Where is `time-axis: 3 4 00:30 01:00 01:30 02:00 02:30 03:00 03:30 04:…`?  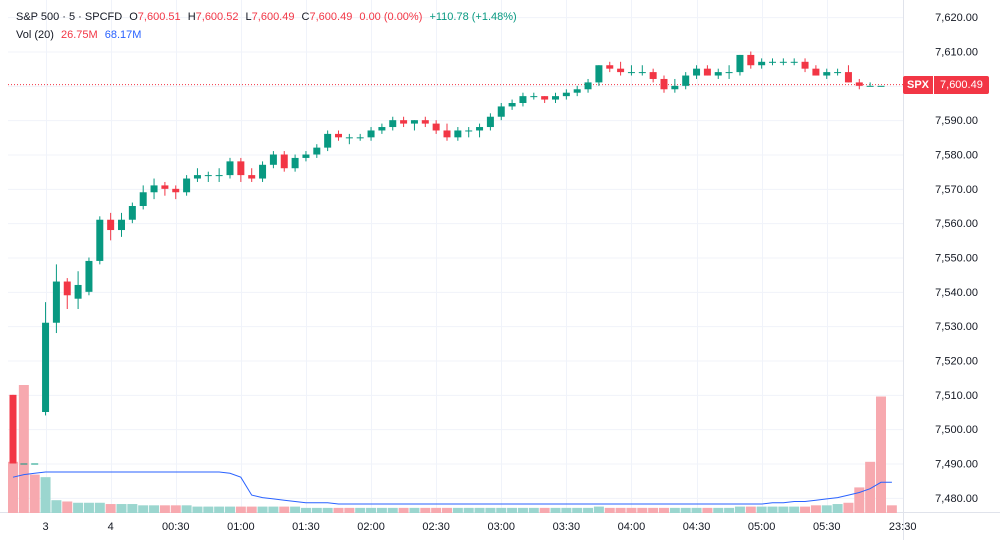 time-axis: 3 4 00:30 01:00 01:30 02:00 02:30 03:00 03:30 04:… is located at coordinates (479, 527).